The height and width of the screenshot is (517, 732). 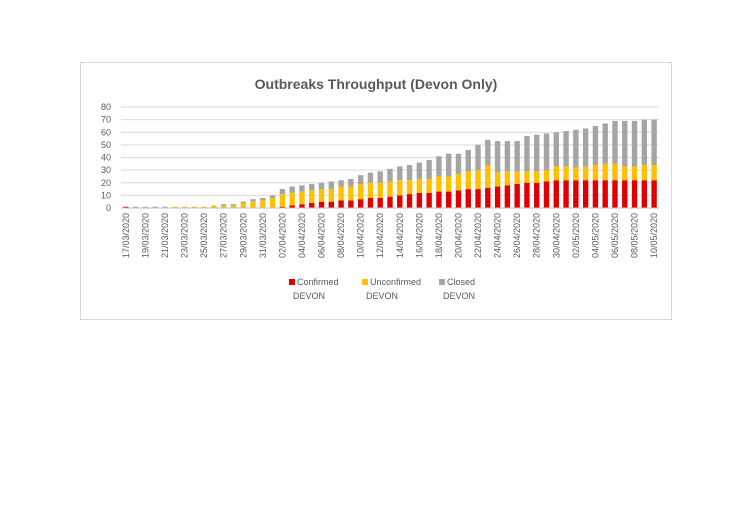 I want to click on y-tick-label: 60, so click(x=106, y=132).